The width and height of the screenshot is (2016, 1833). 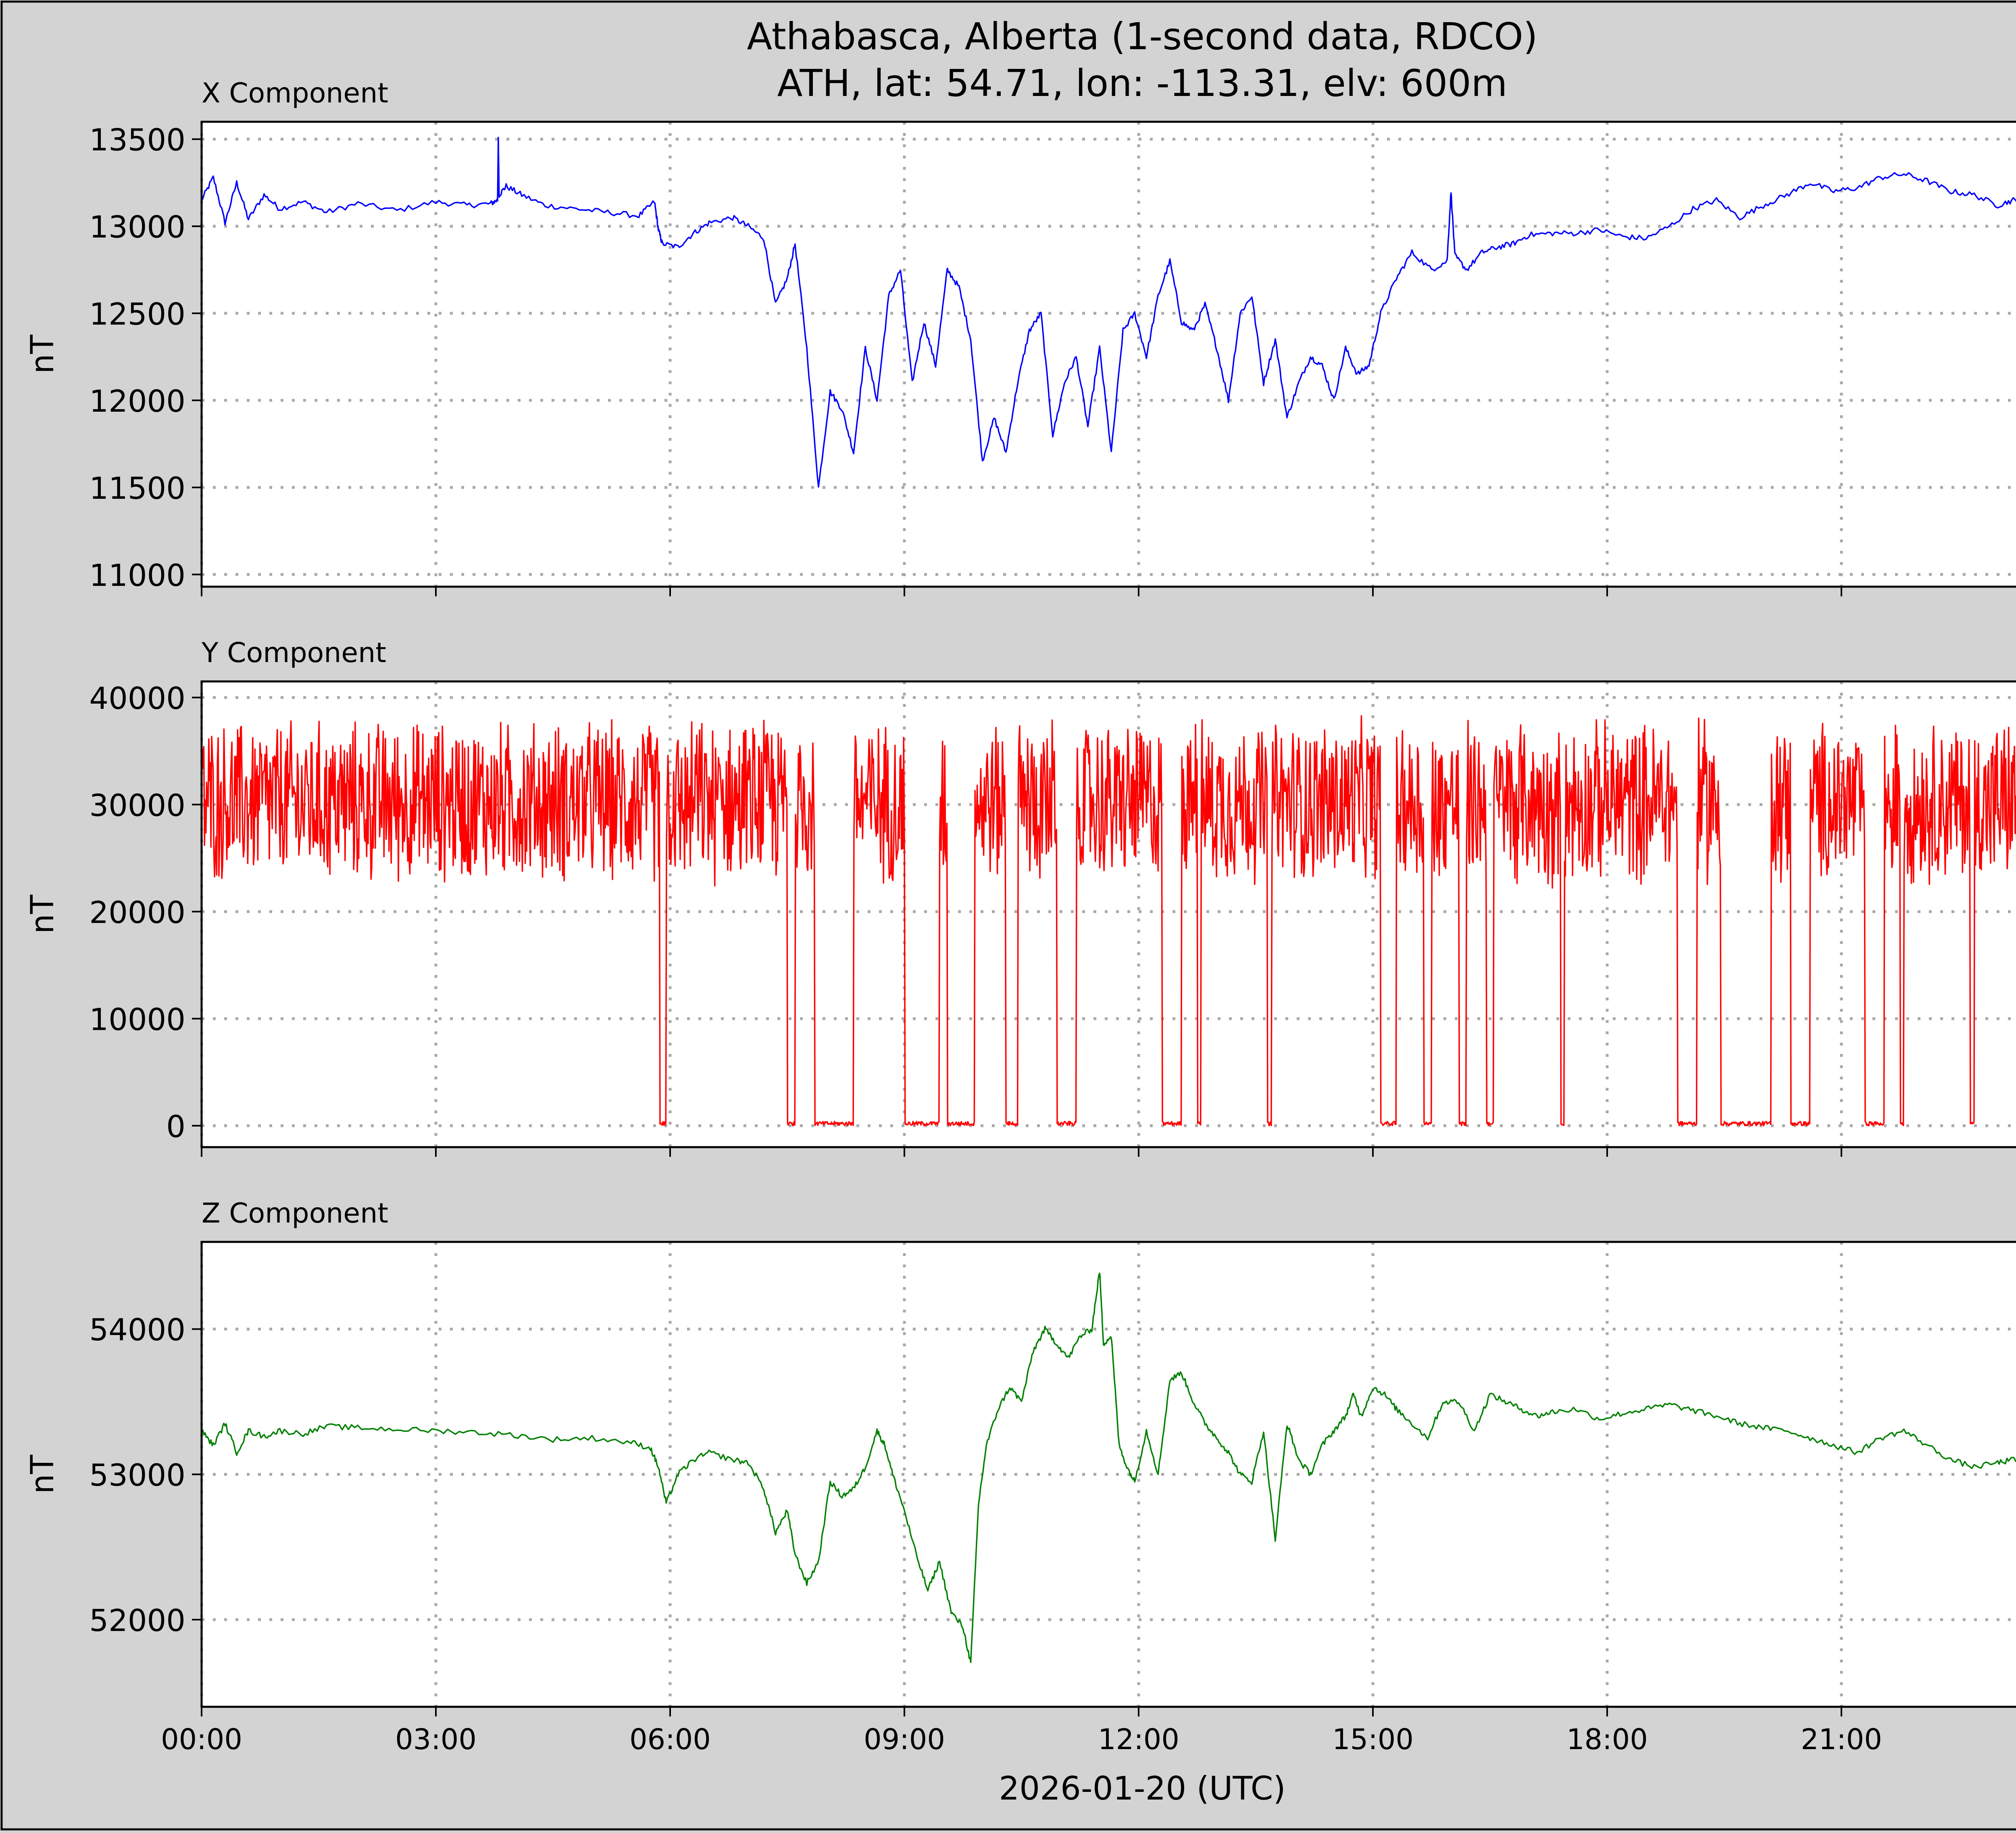 I want to click on x-y-tick-label: 12500, so click(x=137, y=314).